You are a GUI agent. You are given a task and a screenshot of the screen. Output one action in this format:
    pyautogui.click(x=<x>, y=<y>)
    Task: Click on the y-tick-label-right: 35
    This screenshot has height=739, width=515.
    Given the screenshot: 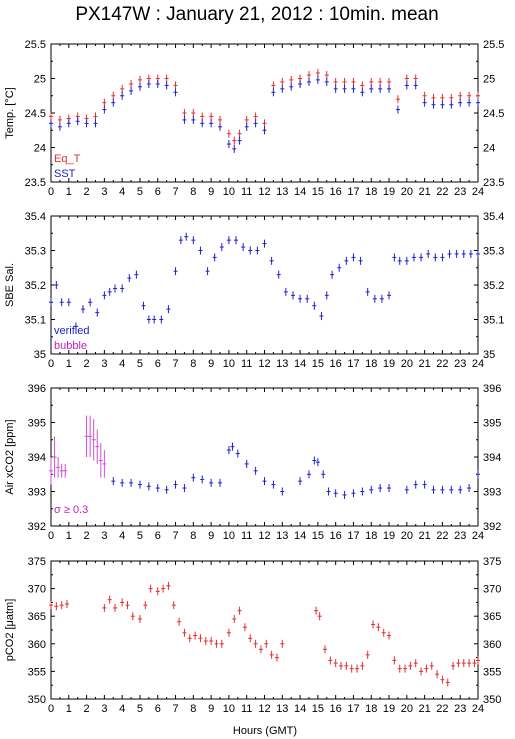 What is the action you would take?
    pyautogui.click(x=489, y=355)
    